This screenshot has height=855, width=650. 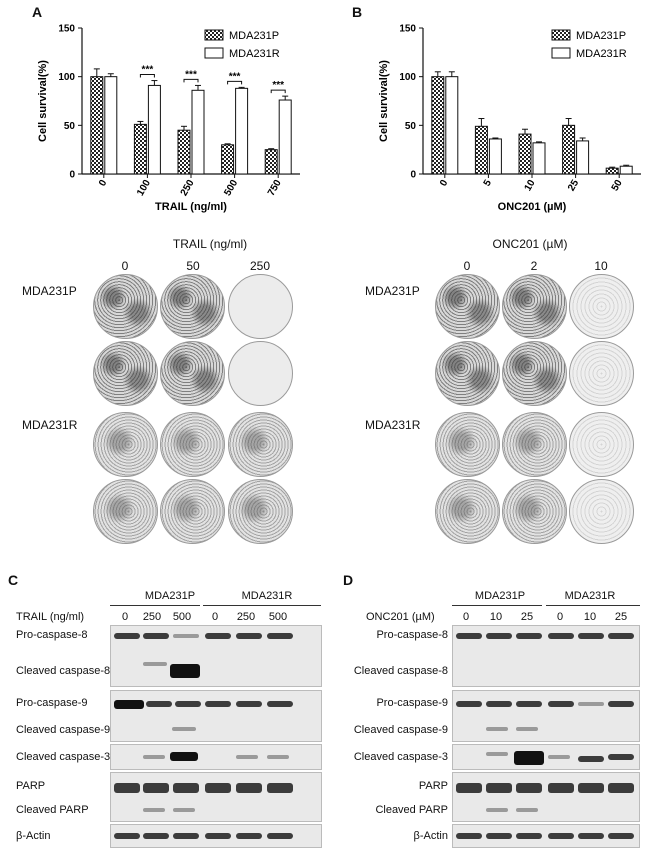 What do you see at coordinates (155, 605) in the screenshot?
I see `wb-c-group-line-p` at bounding box center [155, 605].